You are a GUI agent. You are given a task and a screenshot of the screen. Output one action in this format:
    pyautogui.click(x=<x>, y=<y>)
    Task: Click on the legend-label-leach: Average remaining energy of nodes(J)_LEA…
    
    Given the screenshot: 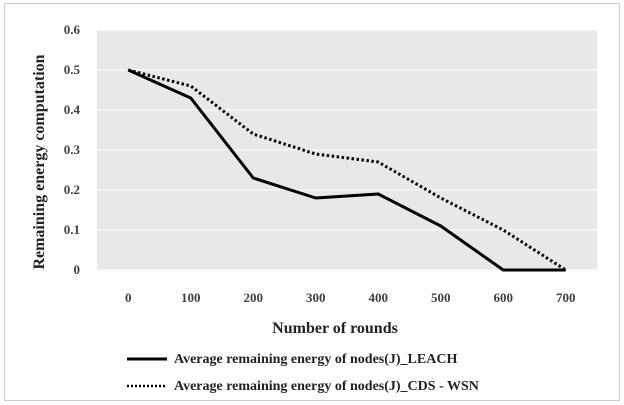 What is the action you would take?
    pyautogui.click(x=315, y=359)
    